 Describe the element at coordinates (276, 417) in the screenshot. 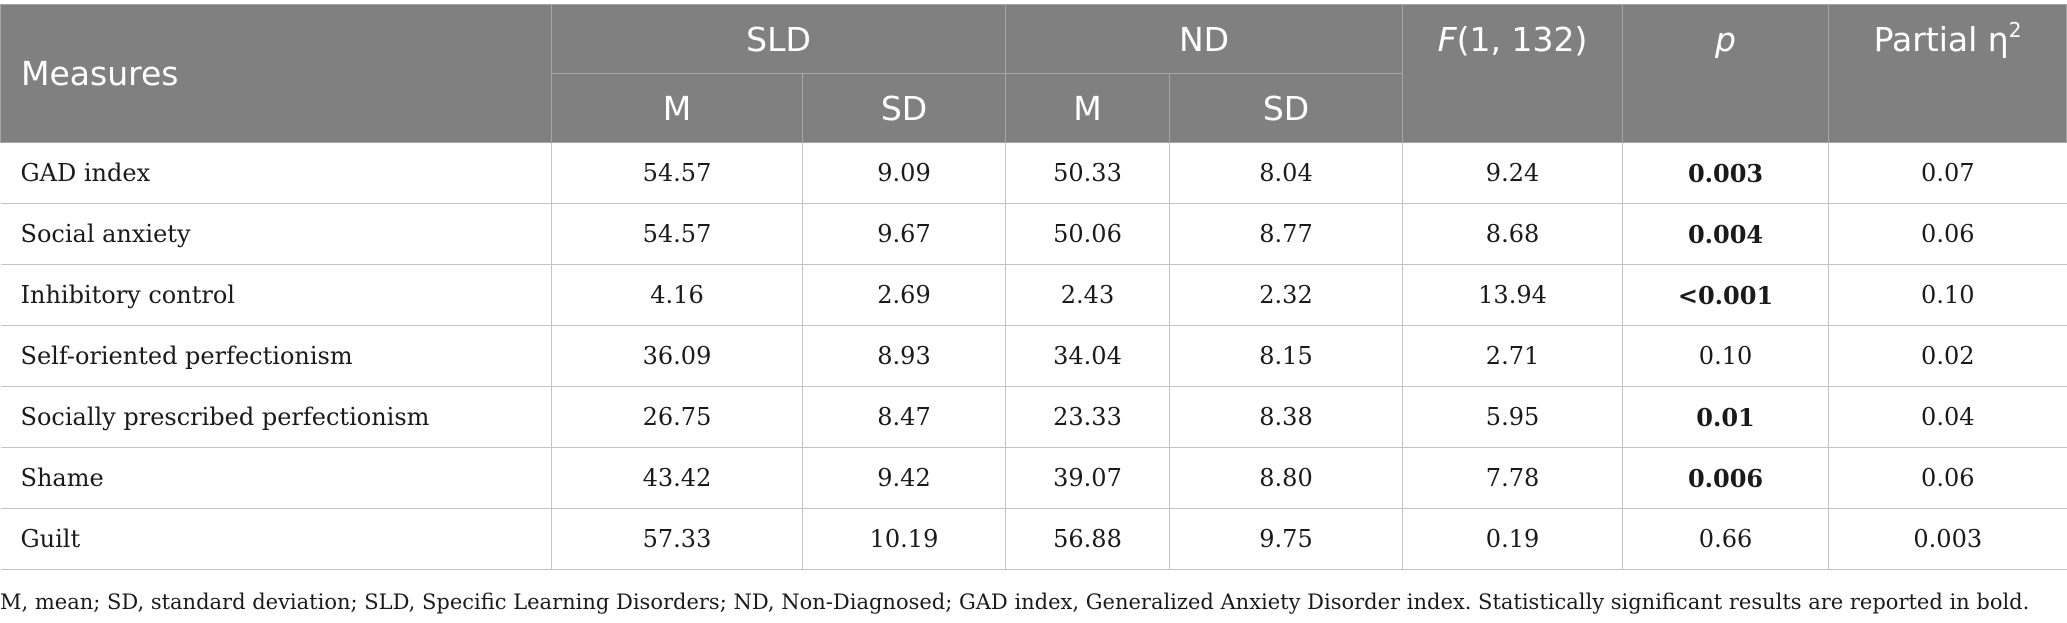

I see `row-measure-label: Socially prescribed perfectionism` at that location.